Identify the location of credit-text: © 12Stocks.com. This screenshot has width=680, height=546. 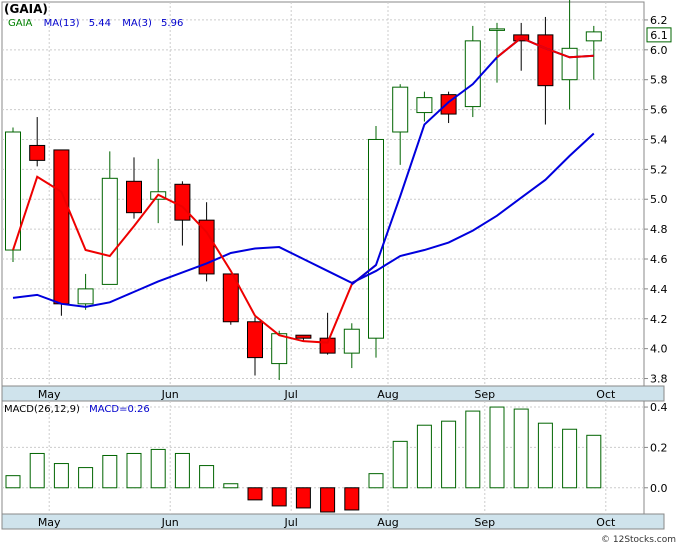
(638, 540).